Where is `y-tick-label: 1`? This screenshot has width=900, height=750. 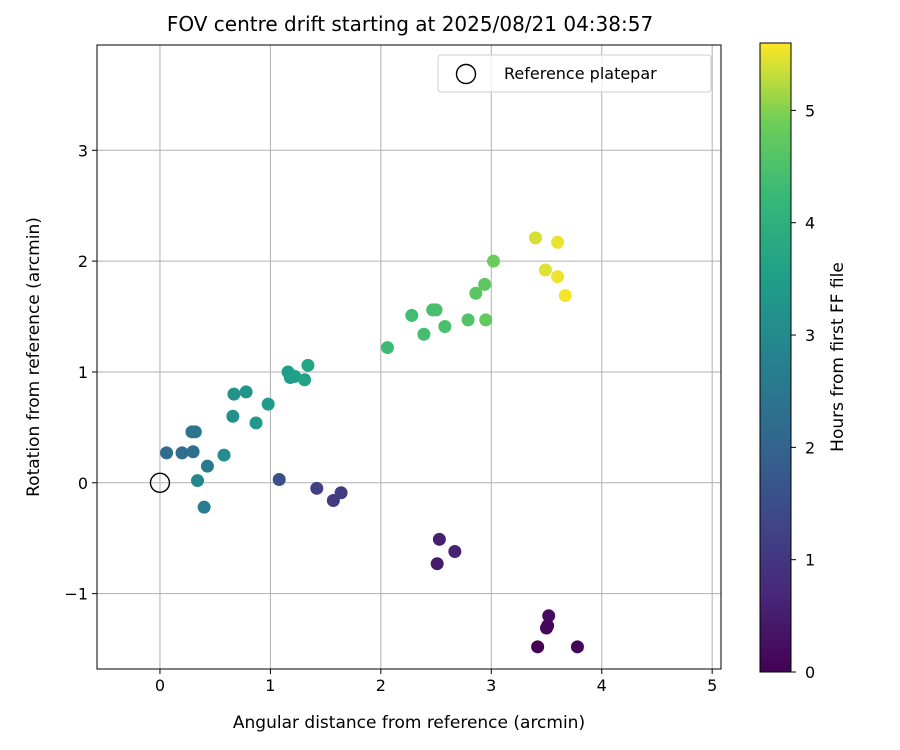 y-tick-label: 1 is located at coordinates (83, 372).